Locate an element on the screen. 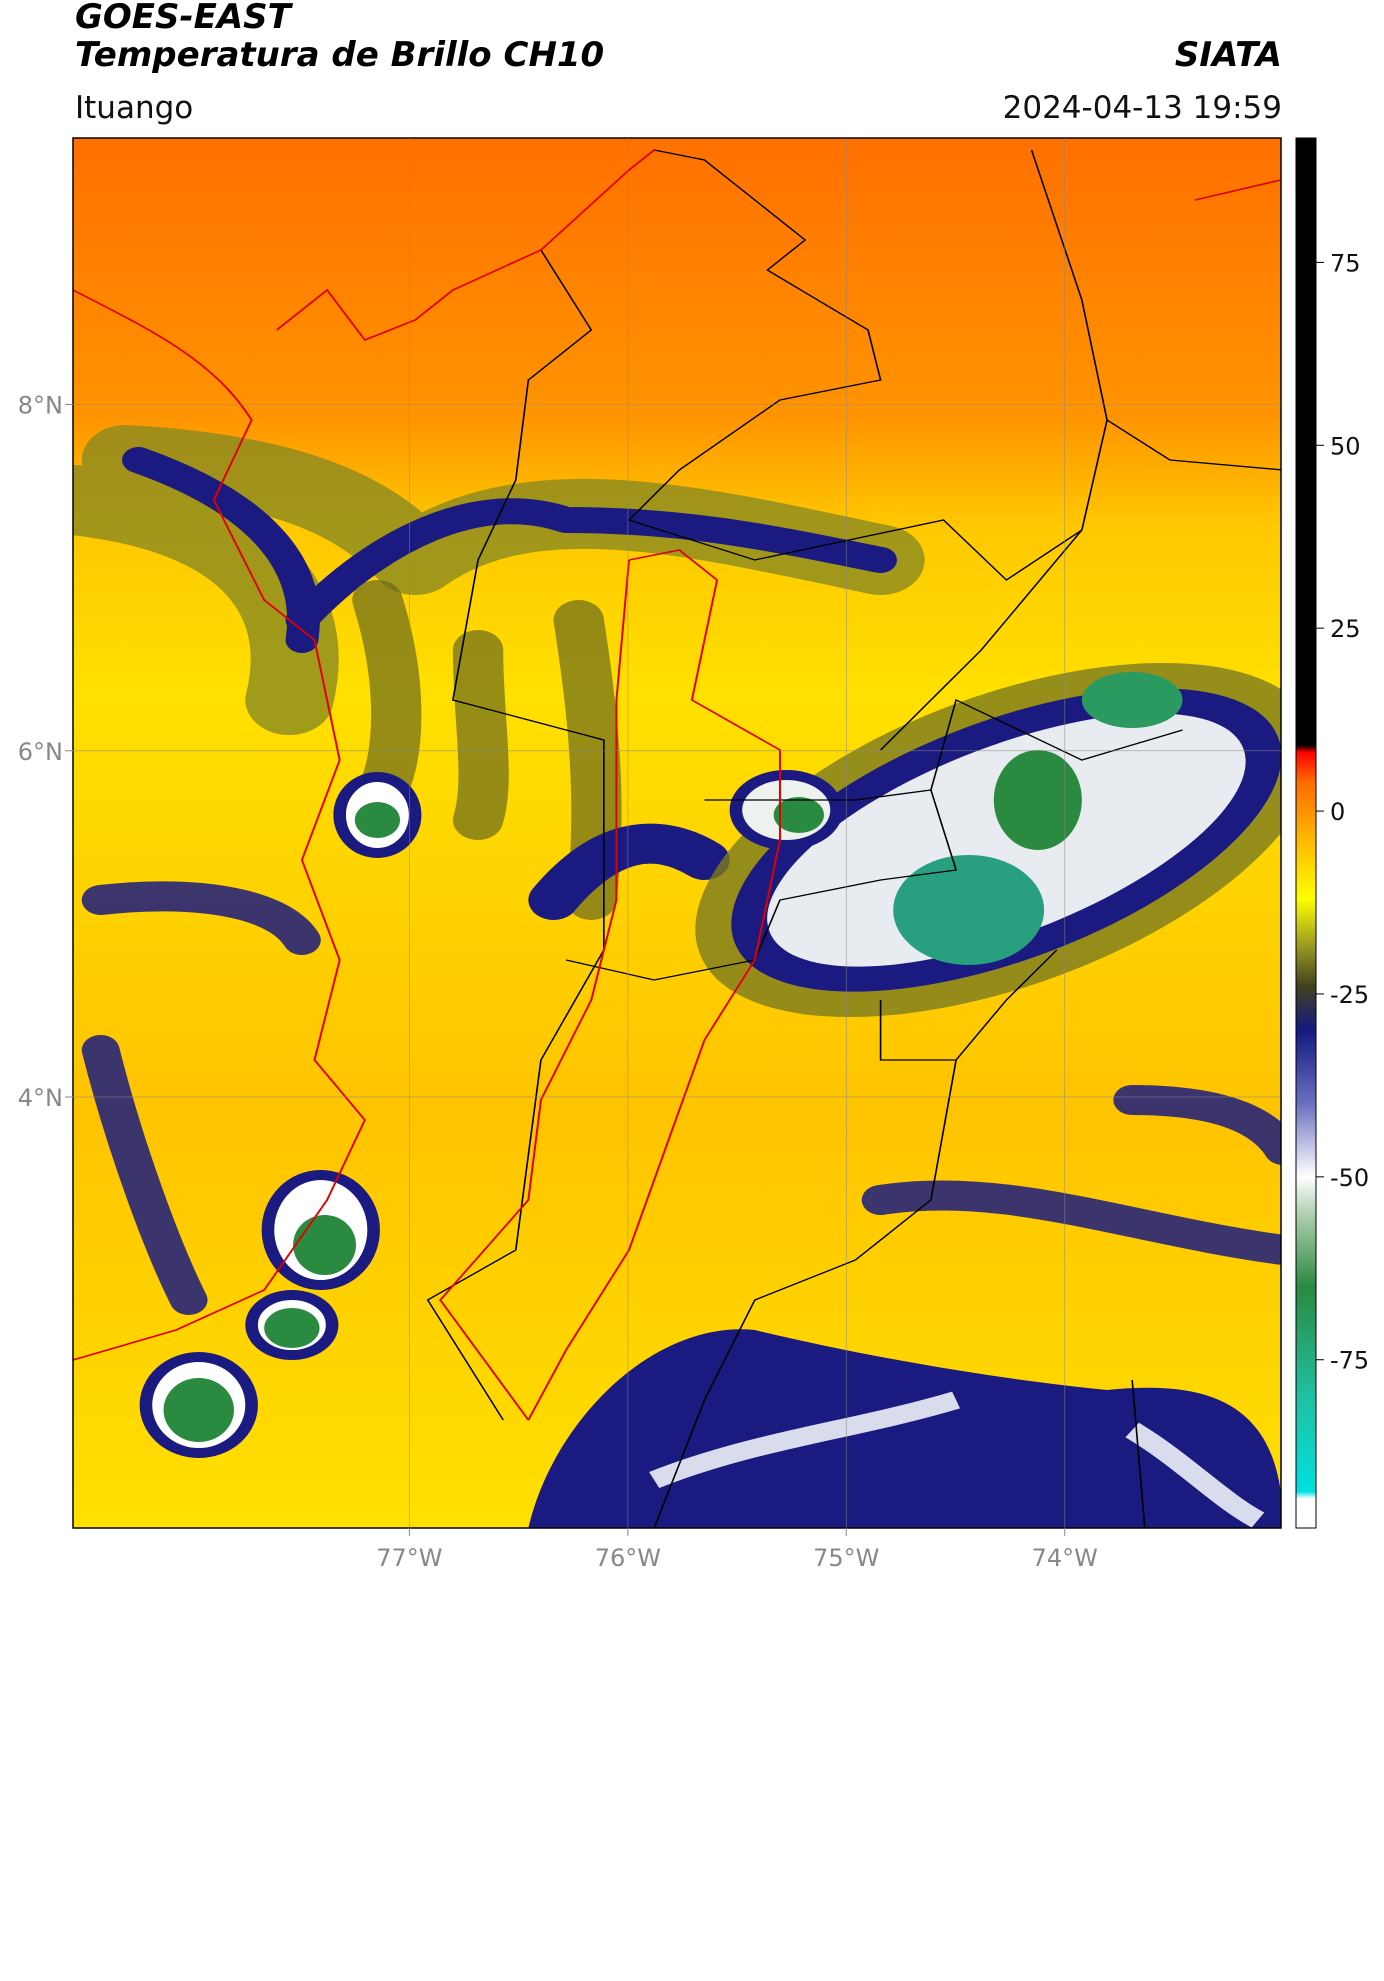  agency: SIATA is located at coordinates (1228, 55).